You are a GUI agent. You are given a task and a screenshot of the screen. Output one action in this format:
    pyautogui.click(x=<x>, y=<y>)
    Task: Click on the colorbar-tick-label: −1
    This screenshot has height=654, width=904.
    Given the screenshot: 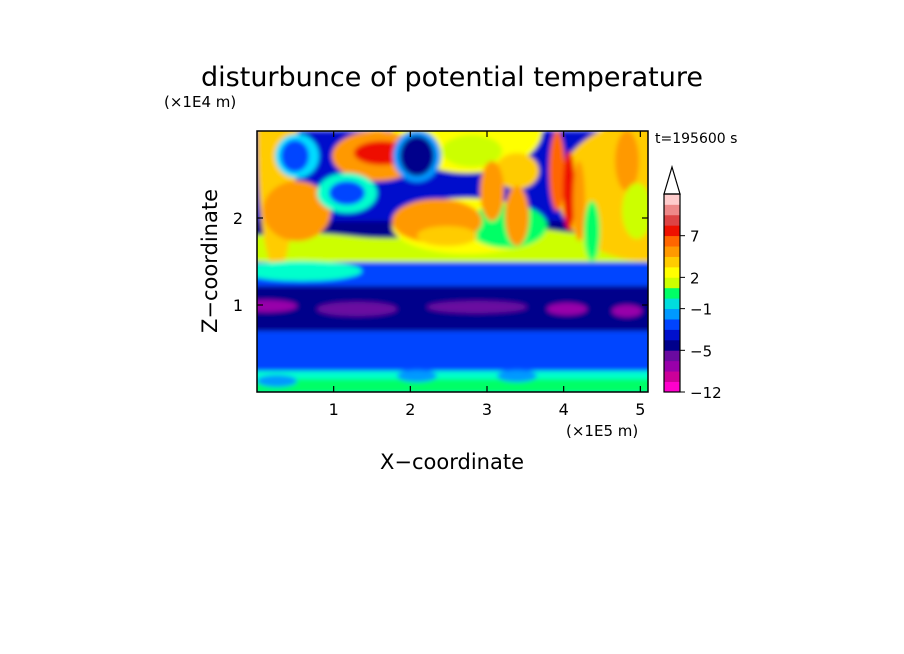 What is the action you would take?
    pyautogui.click(x=701, y=310)
    